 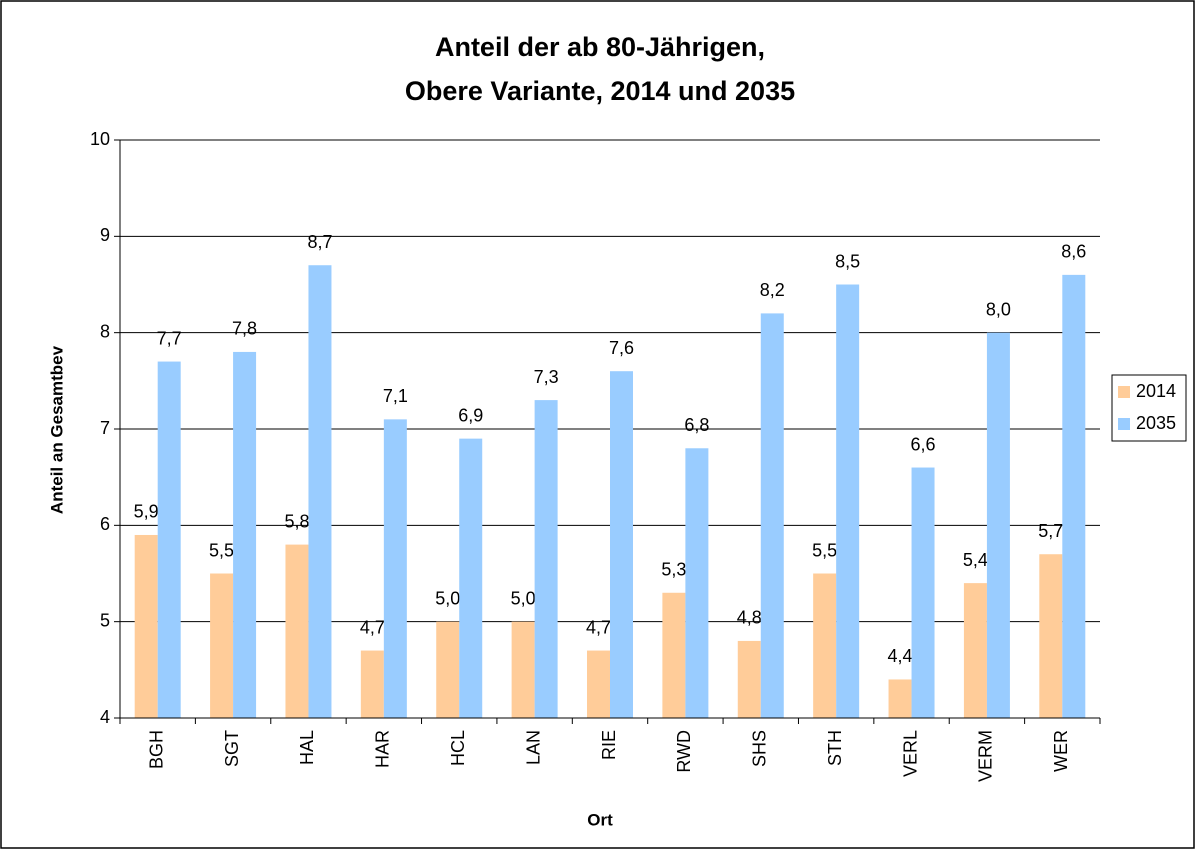 I want to click on data-label: 7,7, so click(x=169, y=338).